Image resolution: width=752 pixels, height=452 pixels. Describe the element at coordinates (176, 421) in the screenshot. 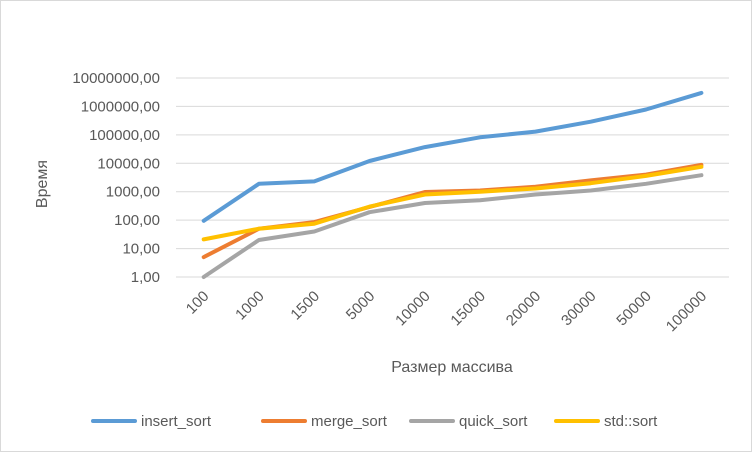

I see `legend-label: insert_sort` at that location.